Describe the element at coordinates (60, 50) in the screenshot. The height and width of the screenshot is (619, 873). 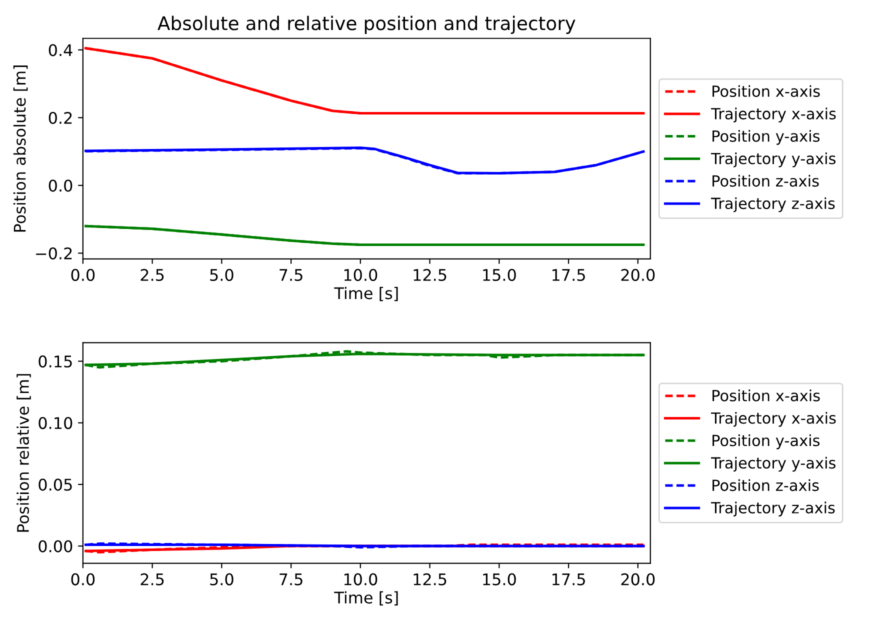
I see `y-tick-label: 0.4` at that location.